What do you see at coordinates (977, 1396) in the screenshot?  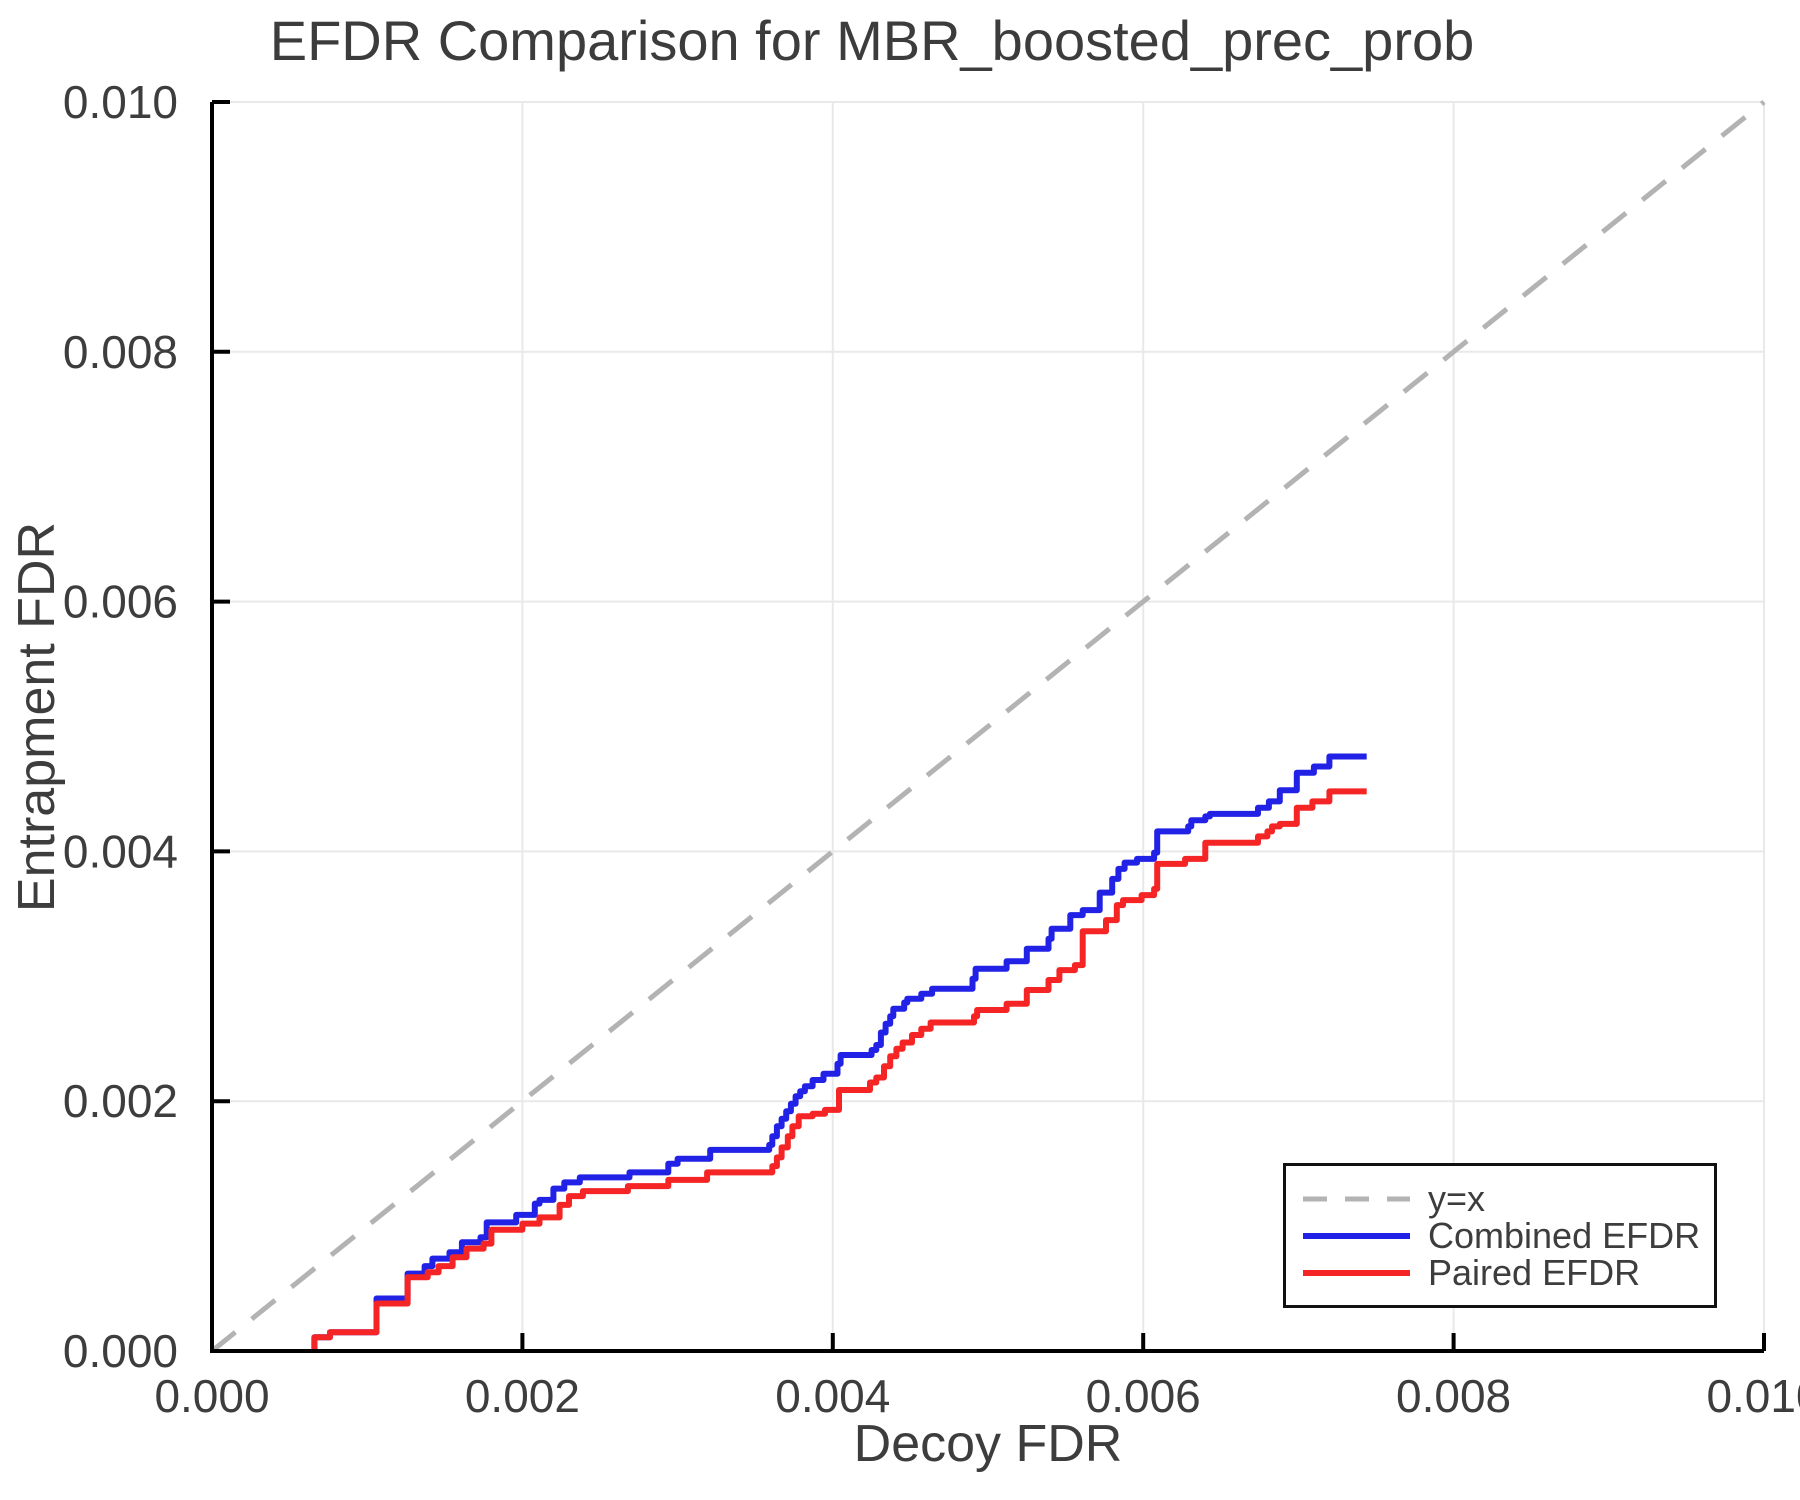 I see `x-tick-labels: 0.000 0.002 0.004 0.006 0.008 0.010` at bounding box center [977, 1396].